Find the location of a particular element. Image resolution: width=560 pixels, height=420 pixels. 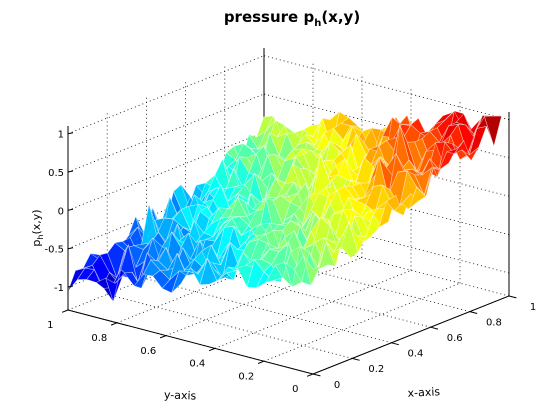

y-tick-label: 0.4 is located at coordinates (197, 364).